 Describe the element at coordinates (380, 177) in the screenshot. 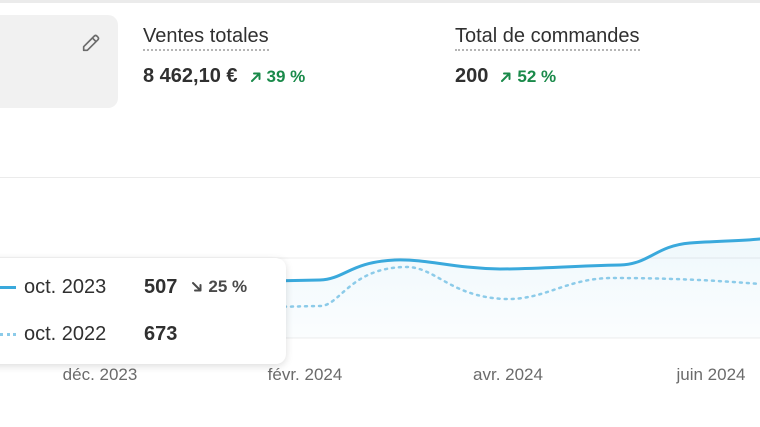

I see `section-divider` at that location.